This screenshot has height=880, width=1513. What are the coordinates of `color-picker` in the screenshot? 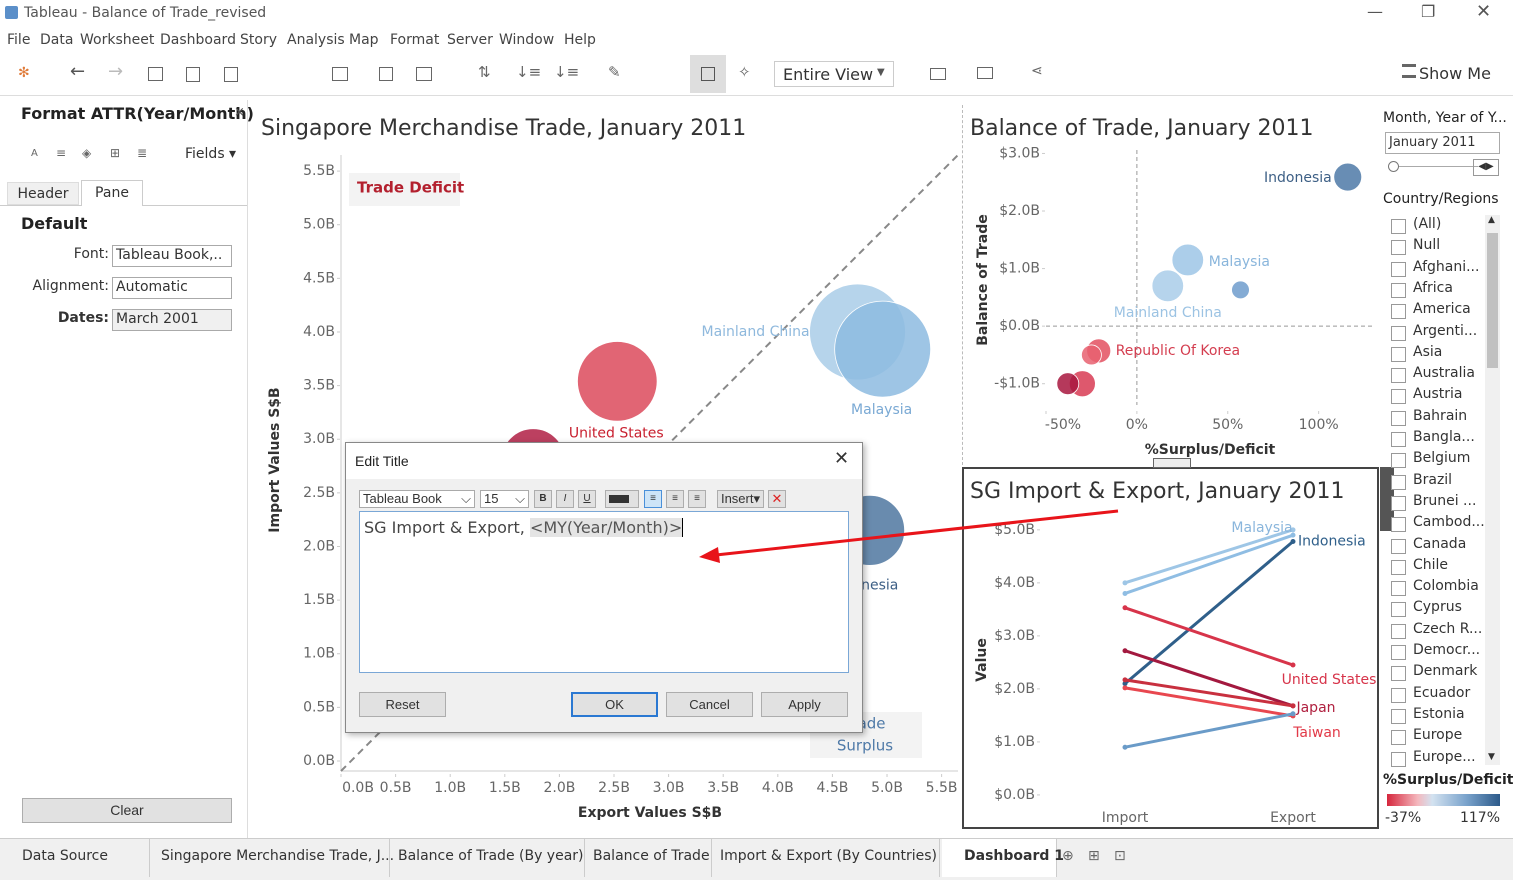 It's located at (622, 499).